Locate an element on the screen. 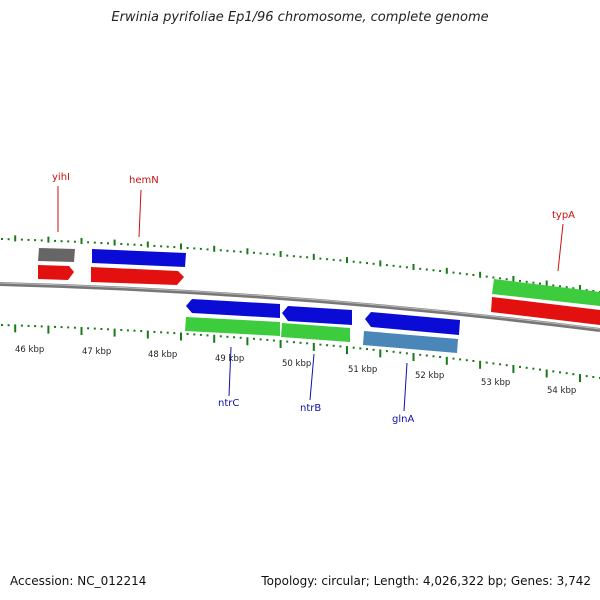  kbp-label: 51 kbp is located at coordinates (362, 370).